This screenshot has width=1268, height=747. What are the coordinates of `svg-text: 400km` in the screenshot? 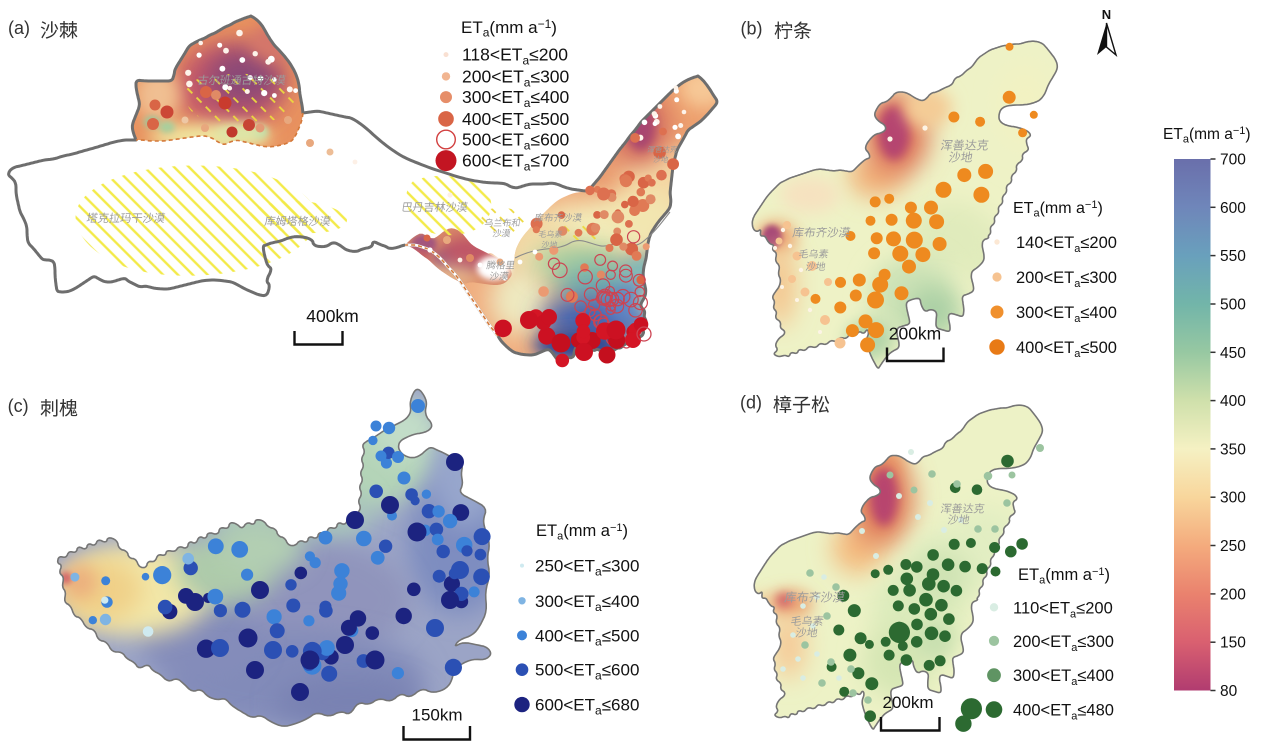 It's located at (332, 316).